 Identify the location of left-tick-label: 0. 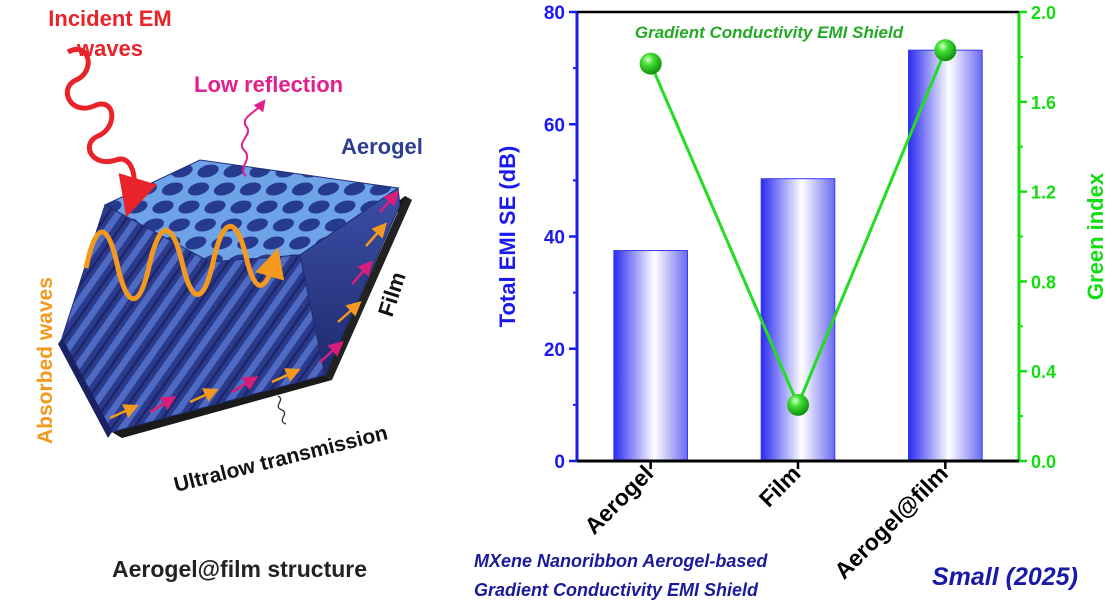
(559, 462).